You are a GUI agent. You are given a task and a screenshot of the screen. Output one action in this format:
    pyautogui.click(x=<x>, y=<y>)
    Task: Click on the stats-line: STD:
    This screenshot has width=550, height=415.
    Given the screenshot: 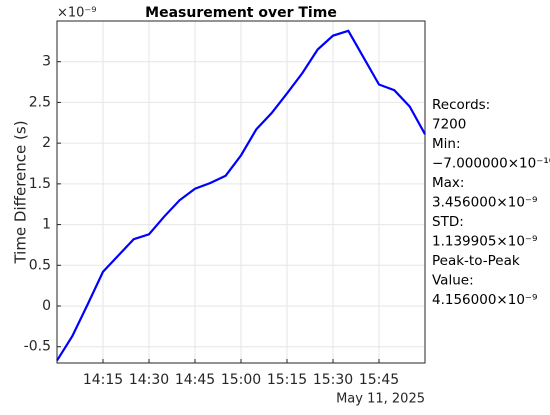 What is the action you would take?
    pyautogui.click(x=448, y=222)
    